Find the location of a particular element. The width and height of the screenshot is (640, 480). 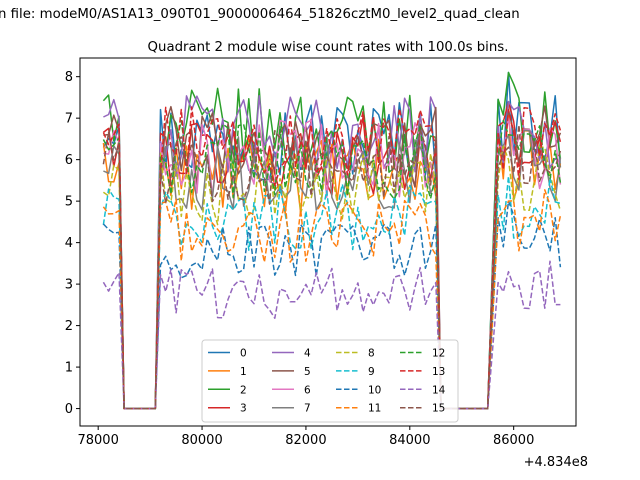

legend-label-2: 2 is located at coordinates (243, 390).